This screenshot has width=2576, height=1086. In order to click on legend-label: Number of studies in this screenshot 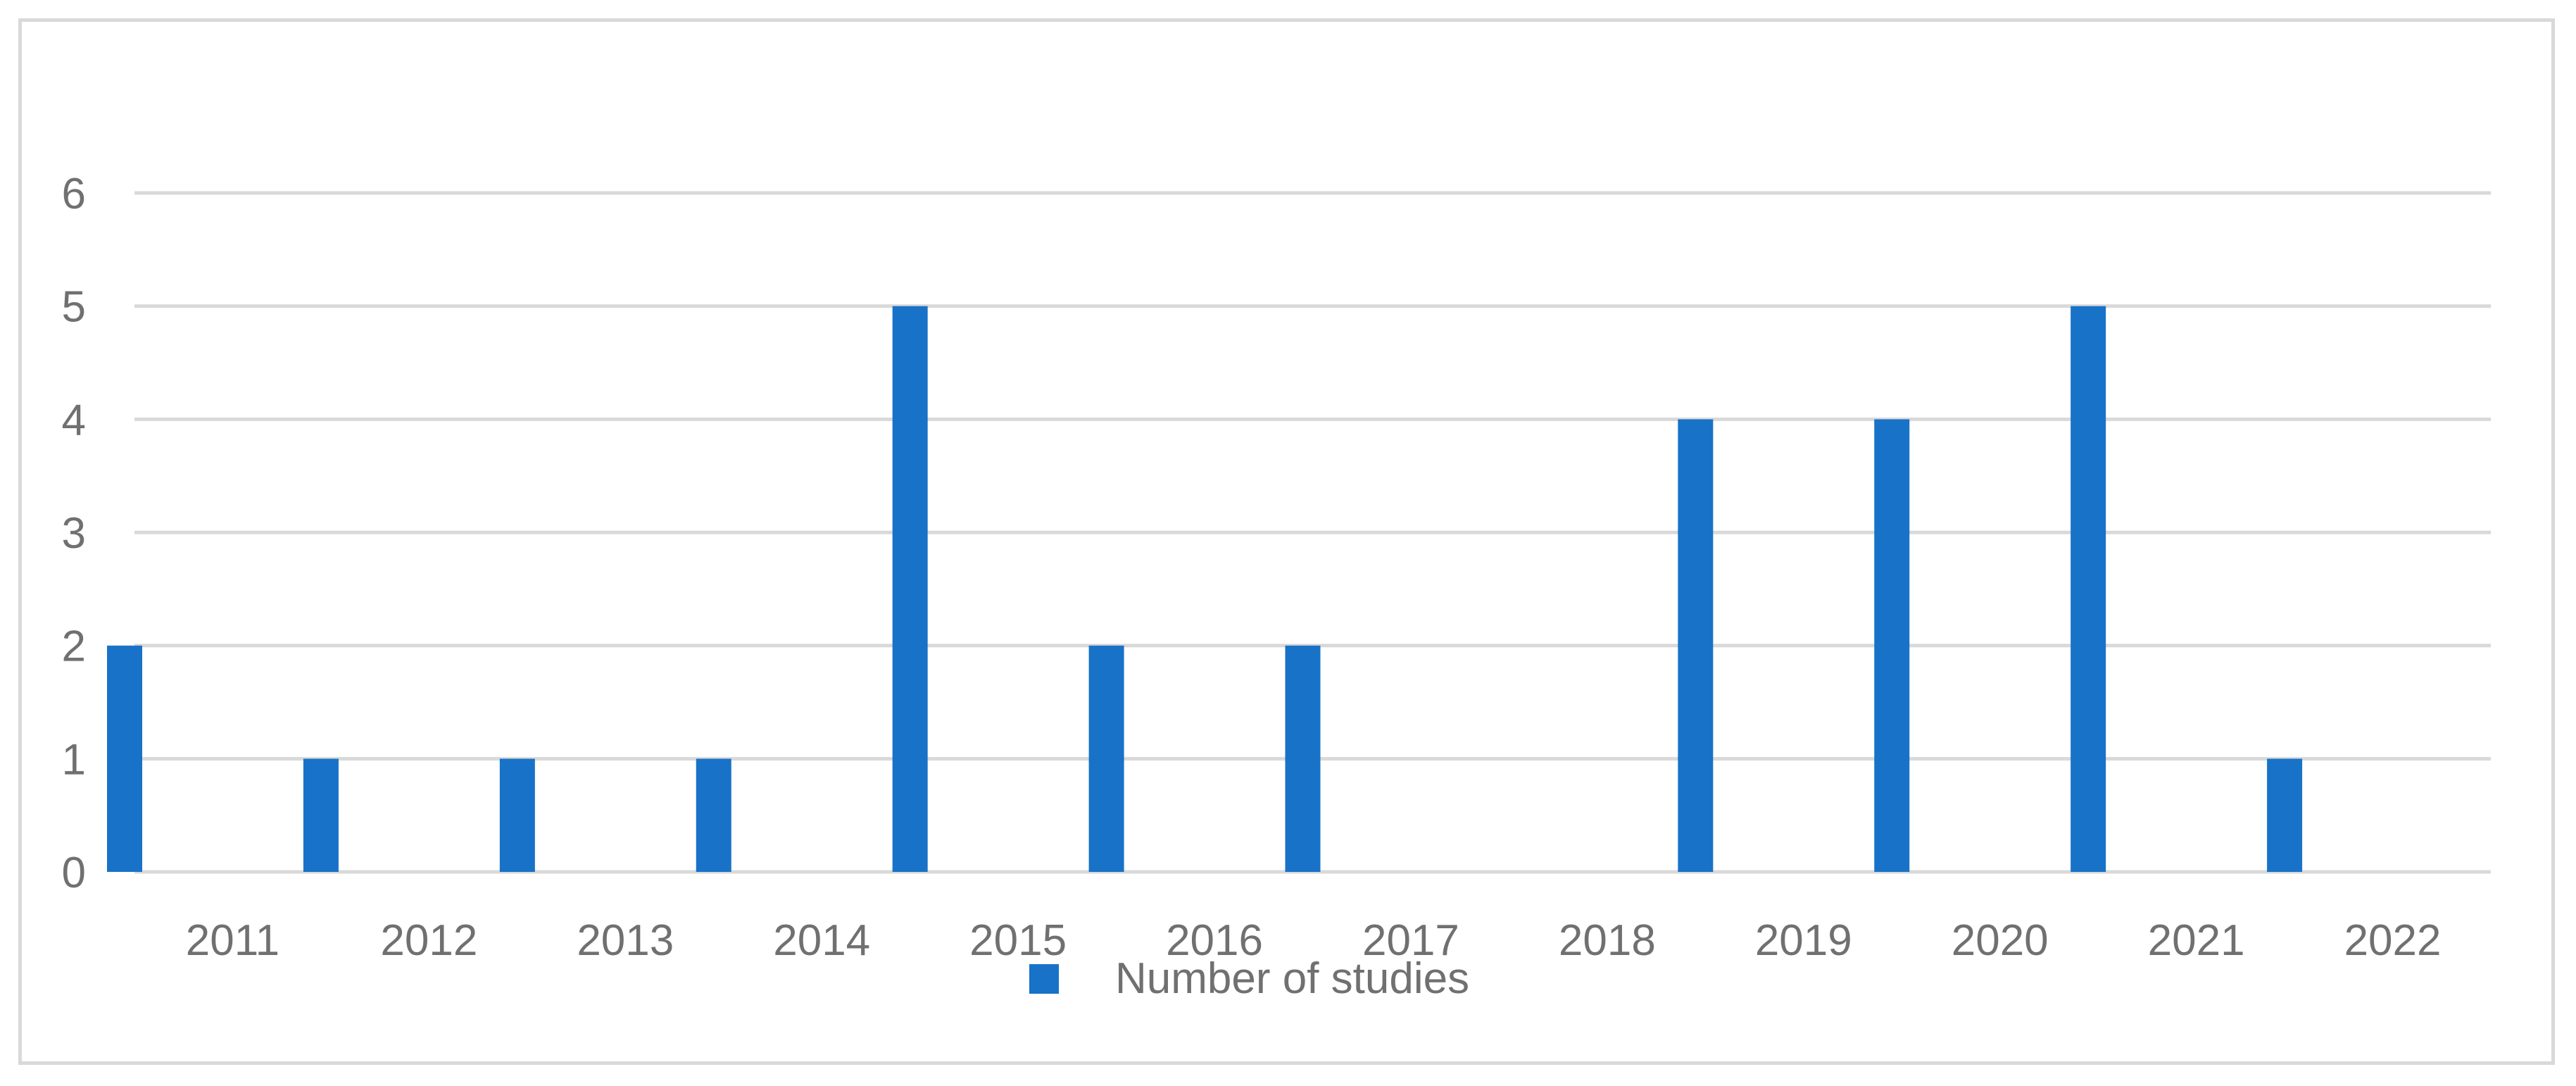, I will do `click(1292, 979)`.